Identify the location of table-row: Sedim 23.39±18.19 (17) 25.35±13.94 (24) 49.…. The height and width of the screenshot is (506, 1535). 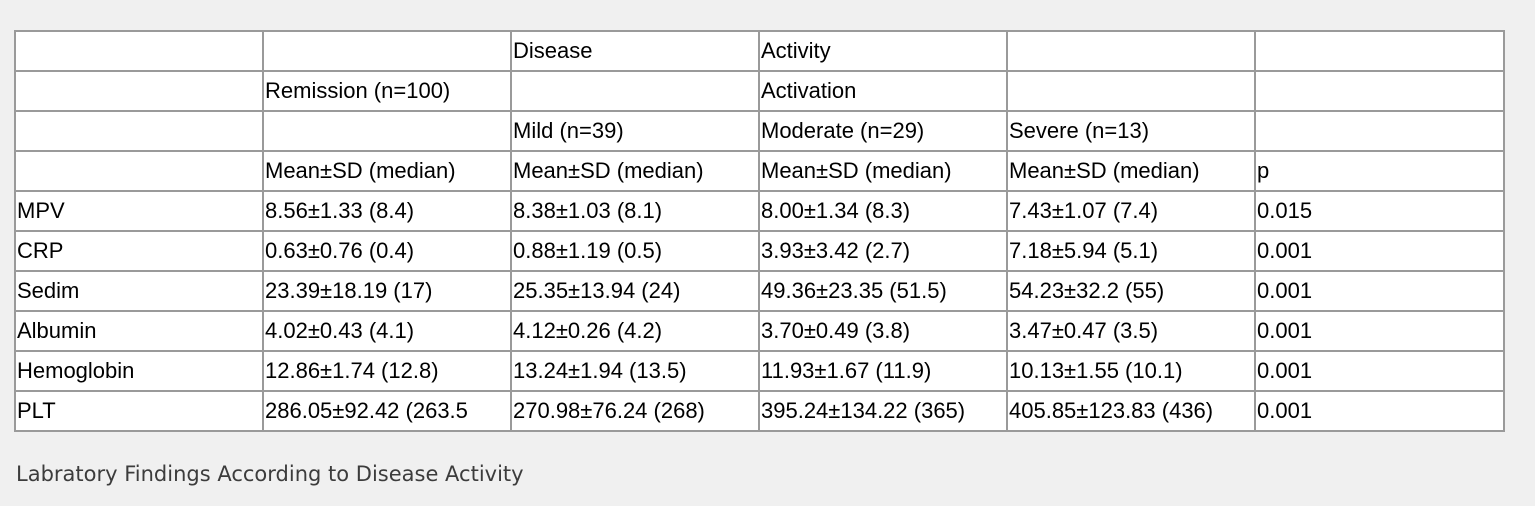
(759, 291).